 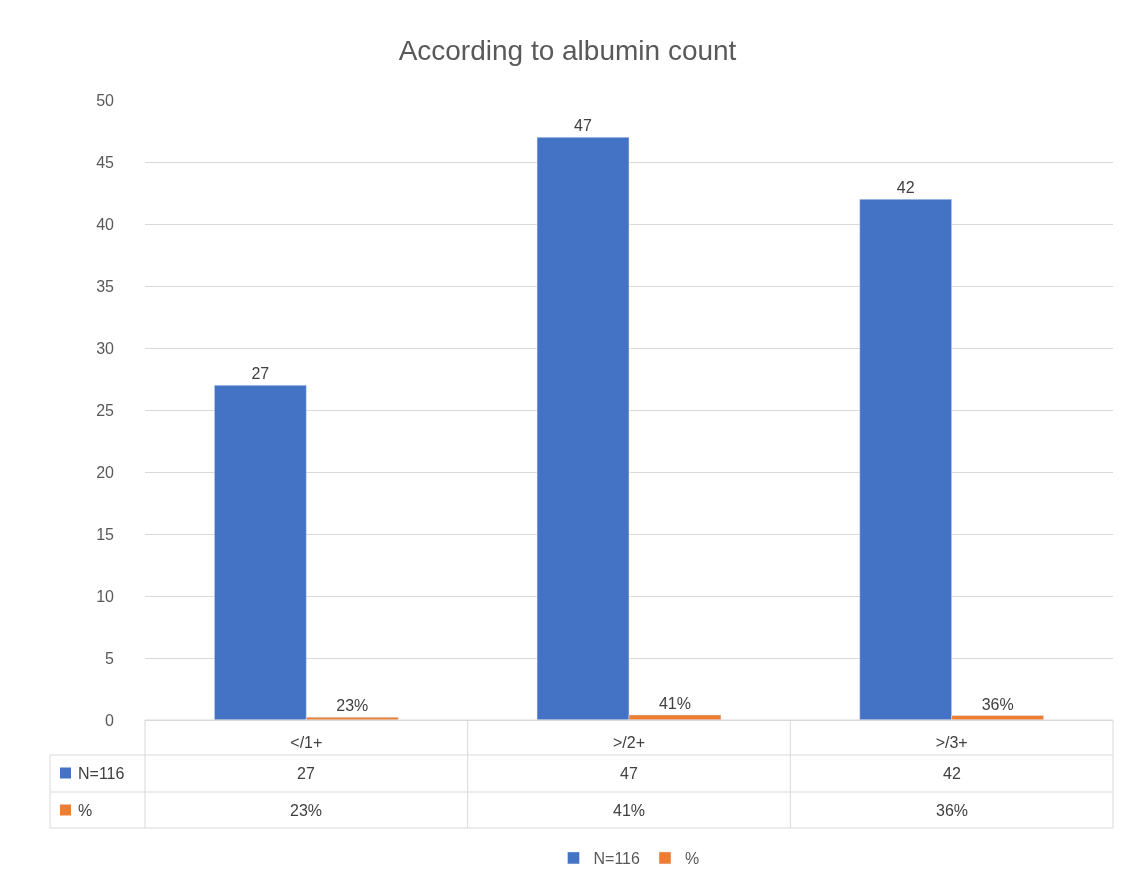 What do you see at coordinates (105, 472) in the screenshot?
I see `y-tick-label: 20` at bounding box center [105, 472].